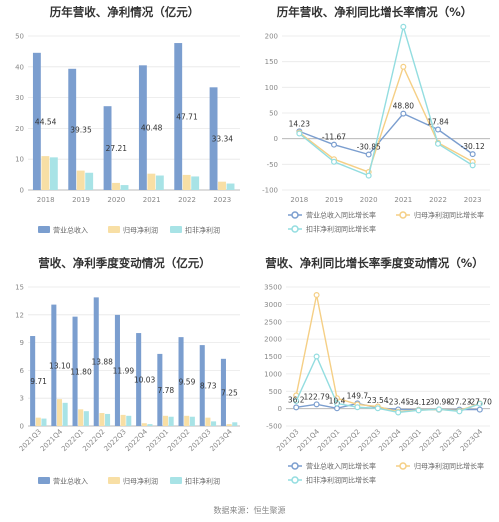 This screenshot has height=522, width=499. What do you see at coordinates (273, 305) in the screenshot?
I see `y-tick-label: 3000` at bounding box center [273, 305].